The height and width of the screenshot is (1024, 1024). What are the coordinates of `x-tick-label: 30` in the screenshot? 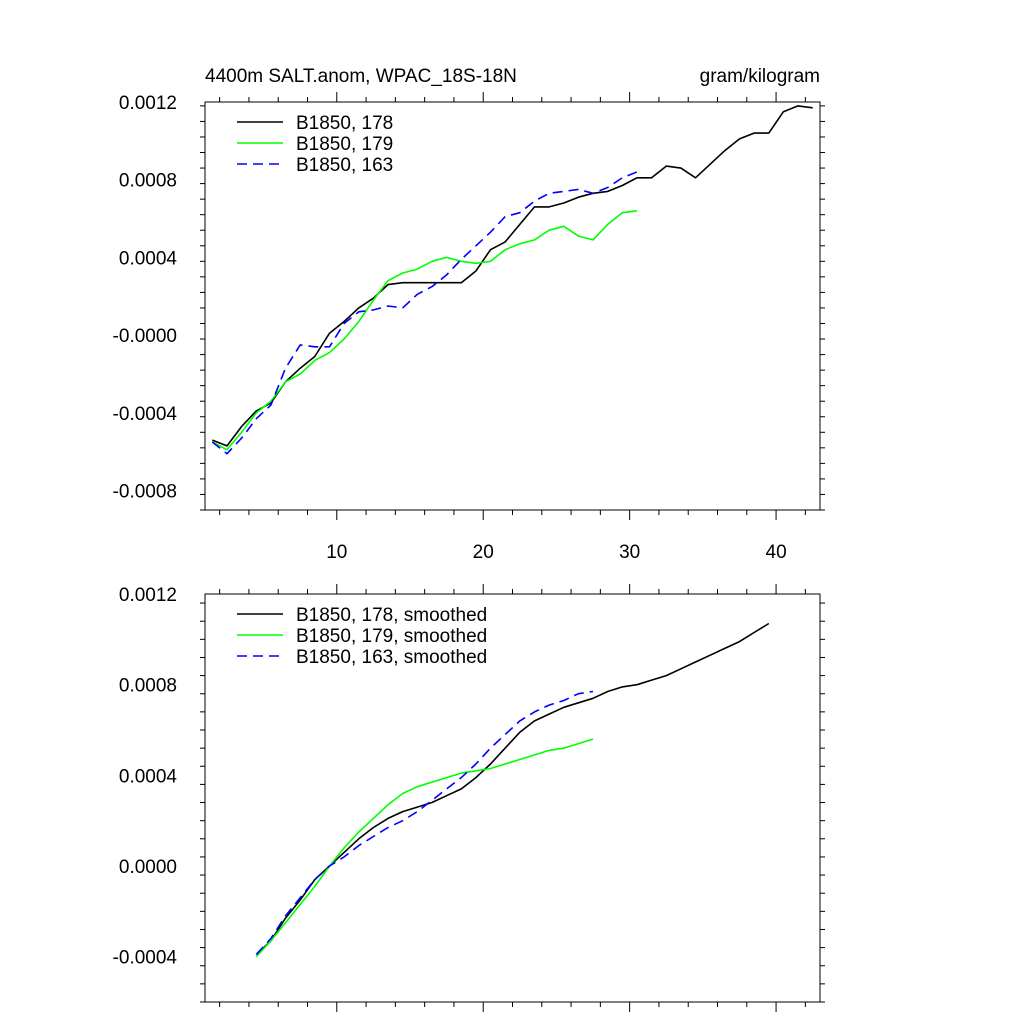 It's located at (629, 552).